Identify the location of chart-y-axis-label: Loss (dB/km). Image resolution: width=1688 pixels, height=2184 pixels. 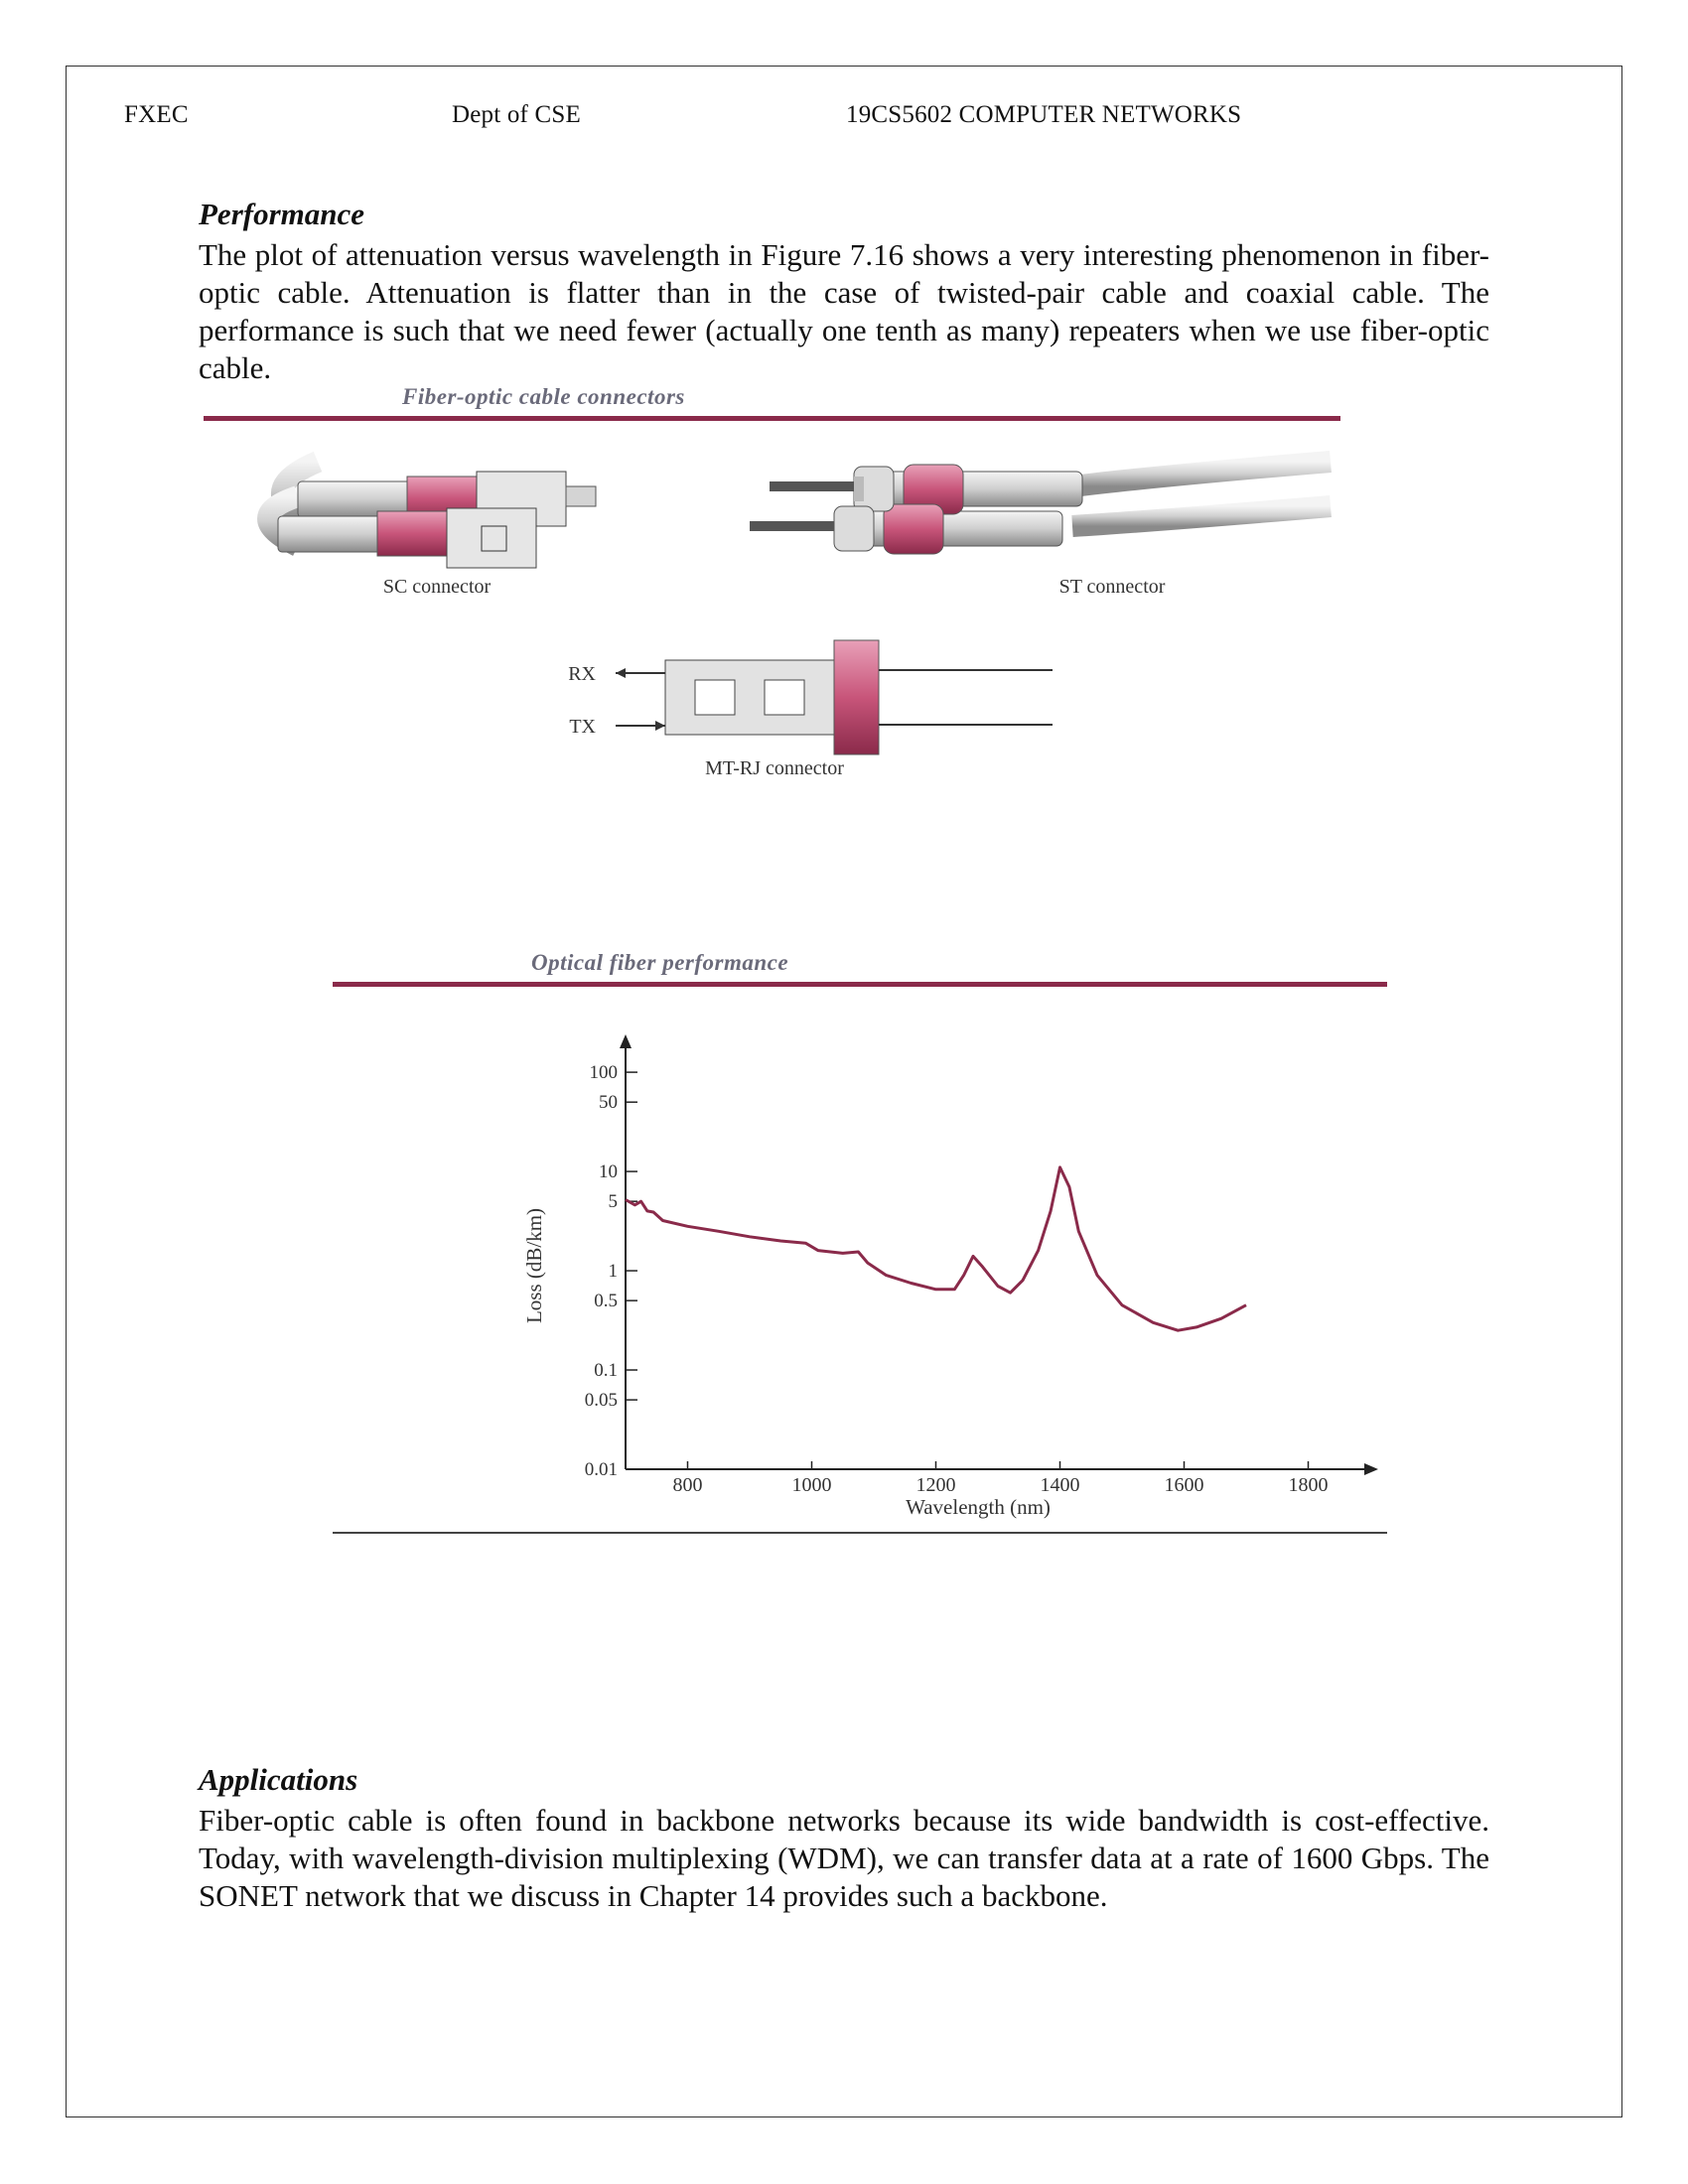
(534, 1265).